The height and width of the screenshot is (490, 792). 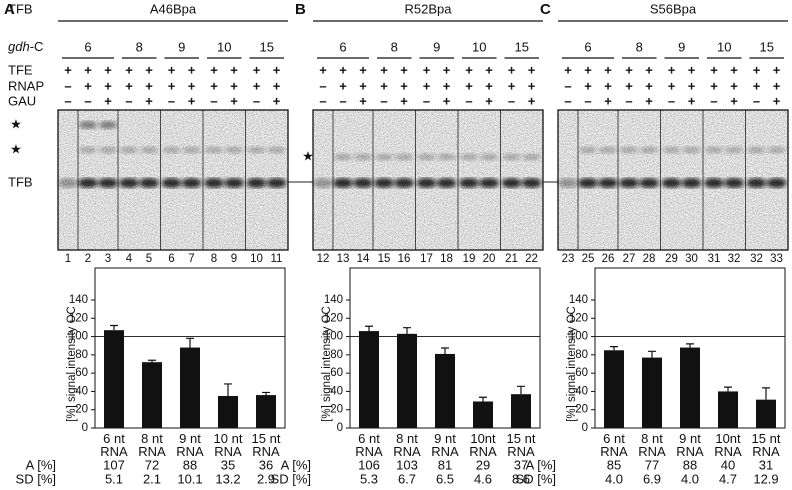 What do you see at coordinates (323, 259) in the screenshot?
I see `lane-number: 12` at bounding box center [323, 259].